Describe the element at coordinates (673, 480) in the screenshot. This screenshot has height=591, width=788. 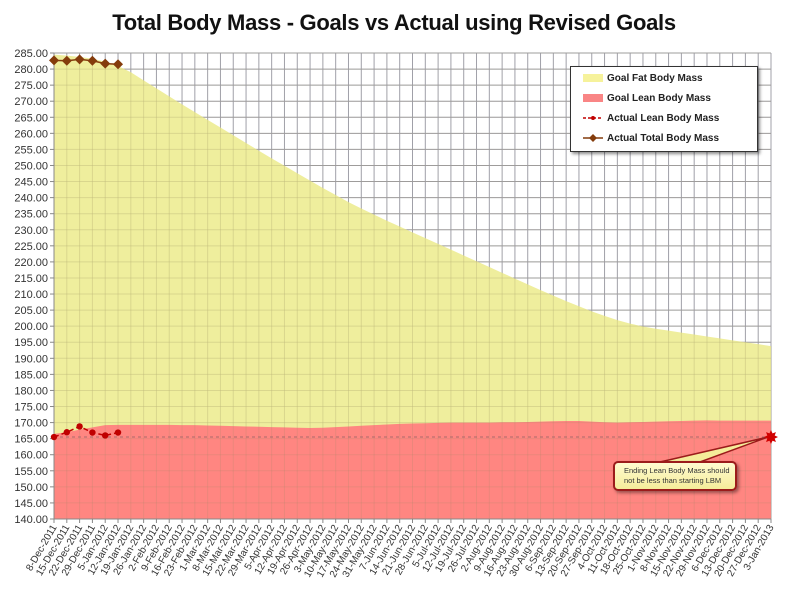
I see `callout-text-line2: not be less than starting LBM` at that location.